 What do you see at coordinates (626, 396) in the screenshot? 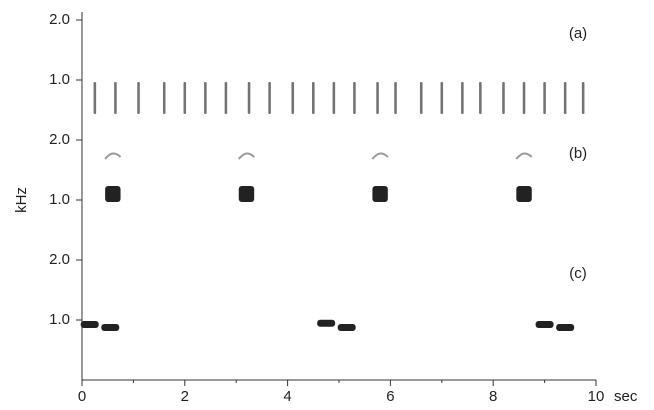
I see `x-axis-label: sec` at bounding box center [626, 396].